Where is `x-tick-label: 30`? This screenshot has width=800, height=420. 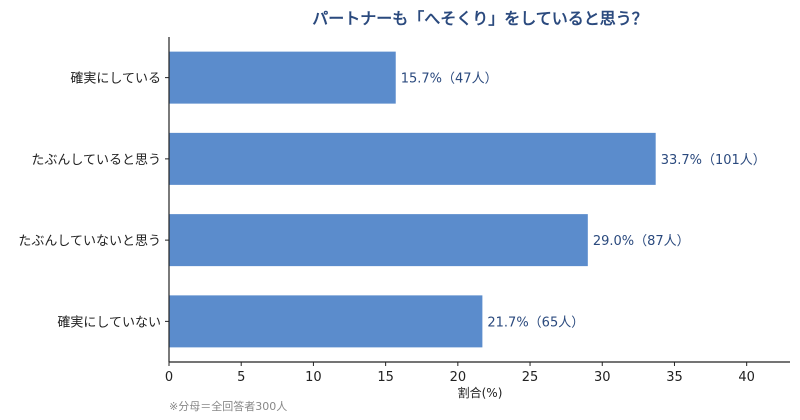
x-tick-label: 30 is located at coordinates (602, 377).